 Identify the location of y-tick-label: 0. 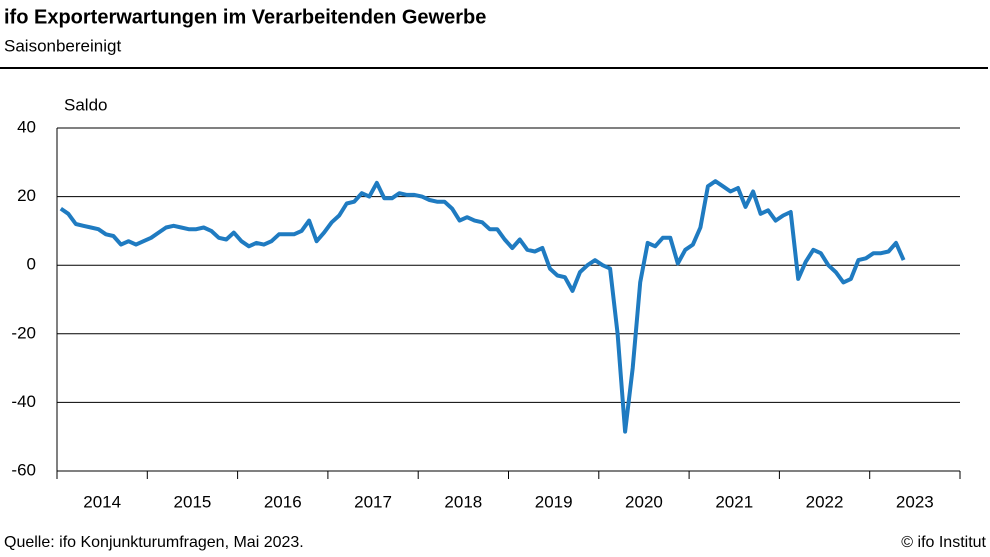
(31, 264).